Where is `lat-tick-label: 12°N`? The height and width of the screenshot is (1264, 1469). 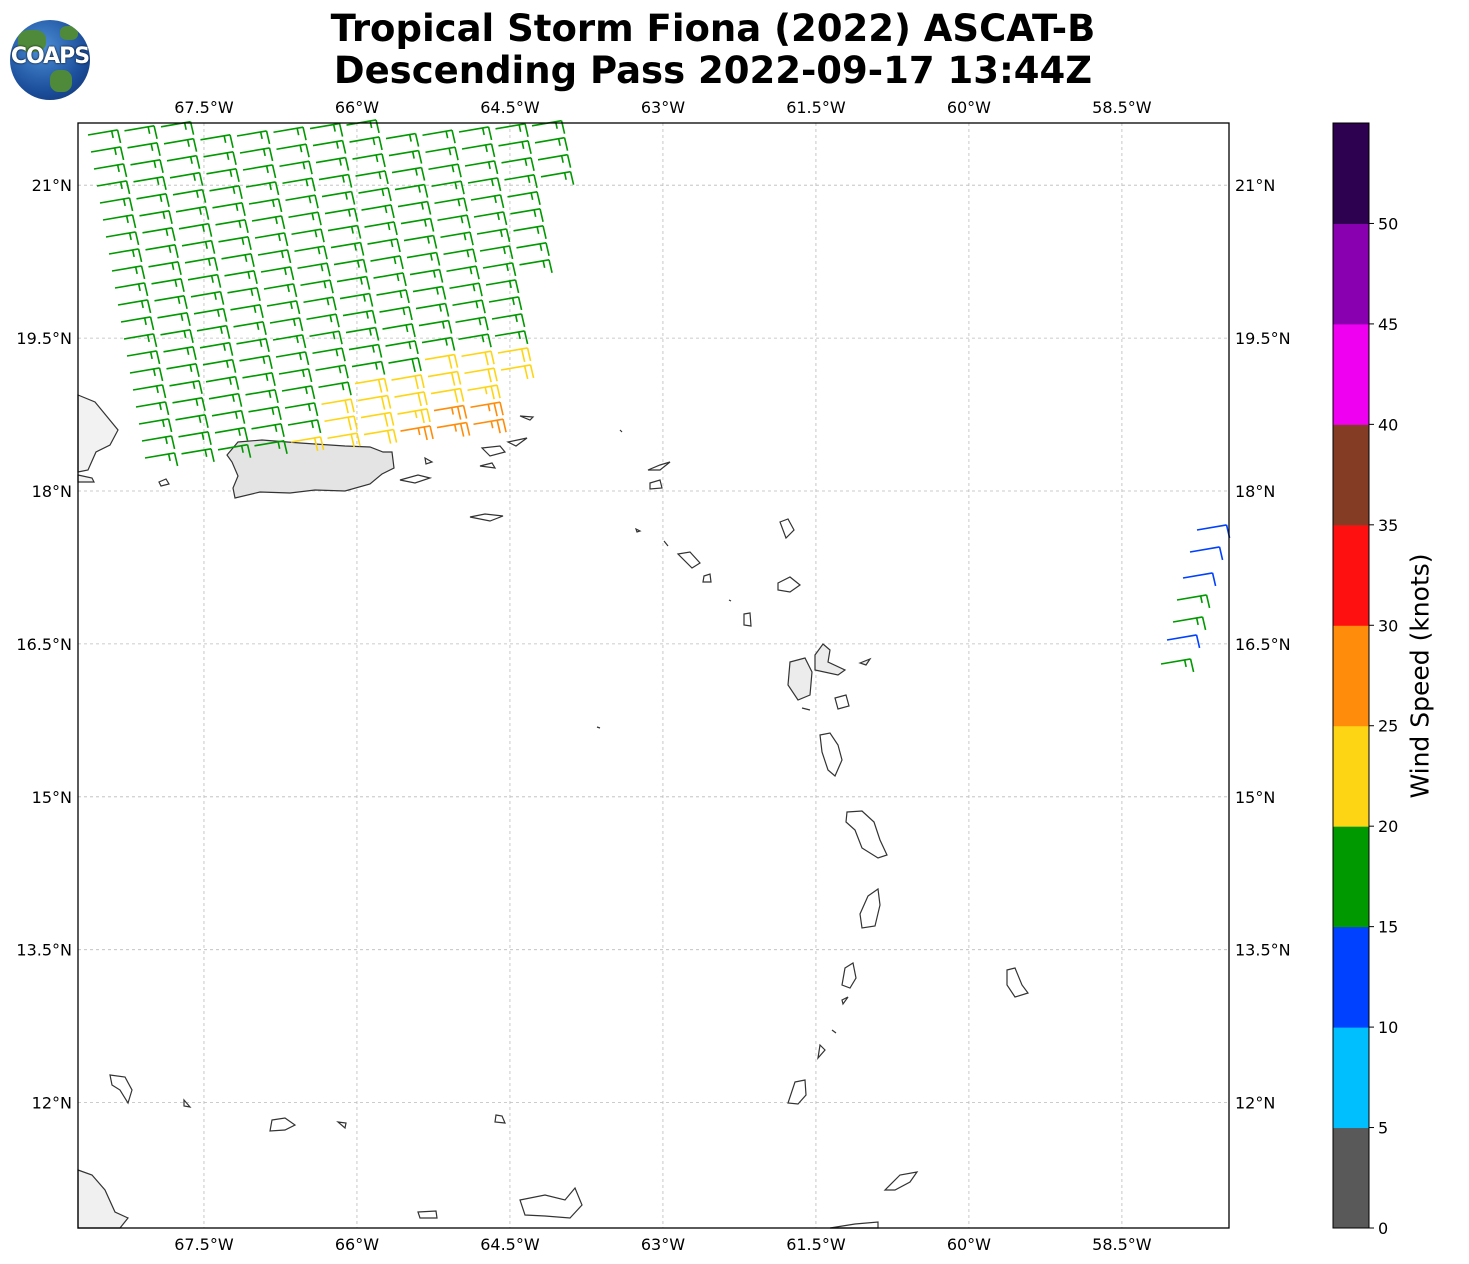 lat-tick-label: 12°N is located at coordinates (1255, 1103).